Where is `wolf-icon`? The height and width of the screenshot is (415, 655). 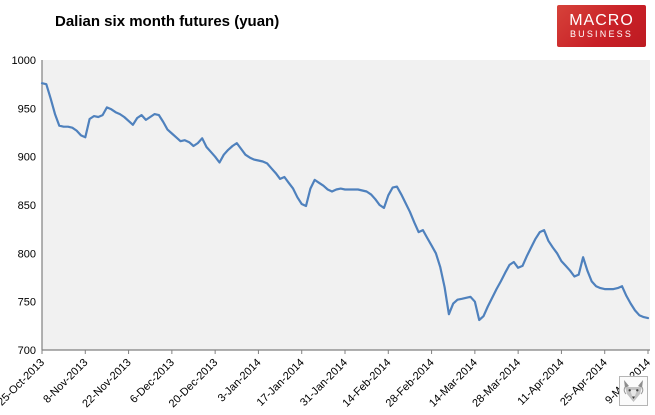
wolf-icon is located at coordinates (633, 391).